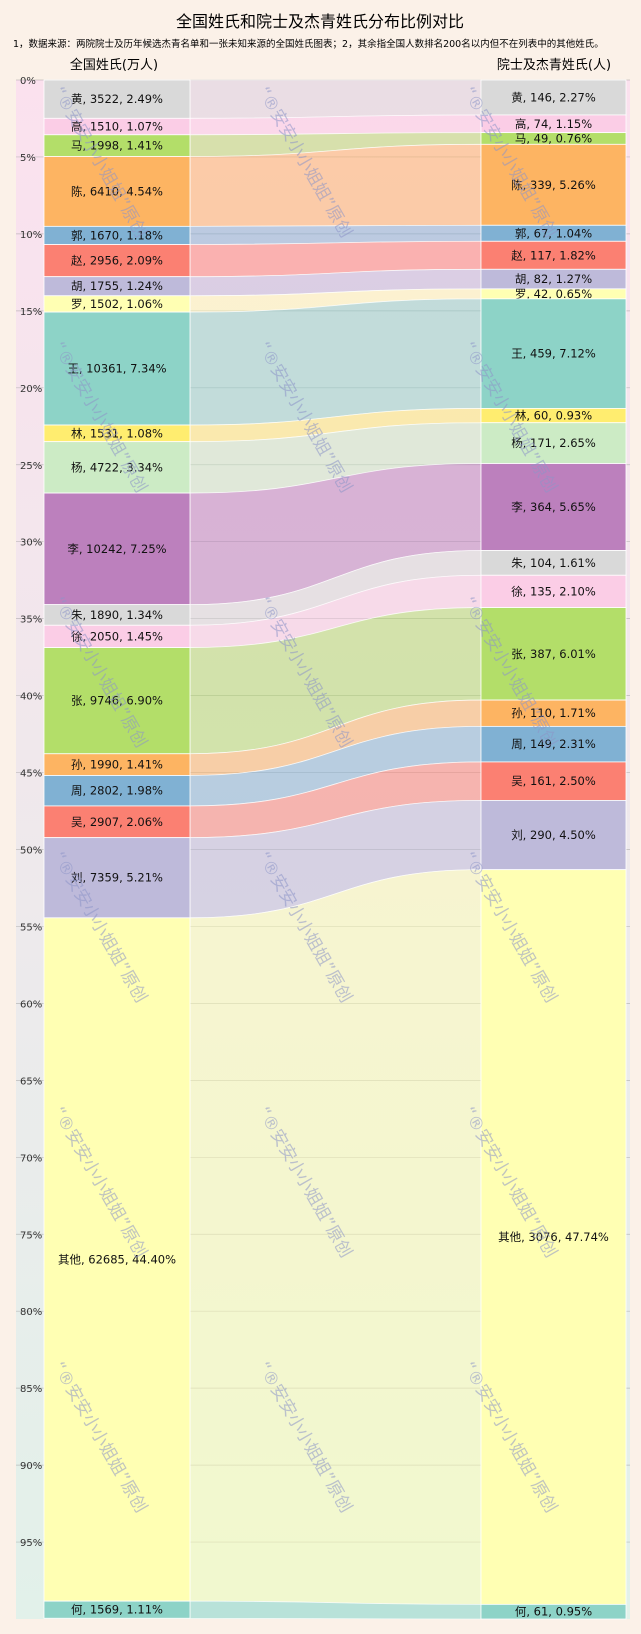 The width and height of the screenshot is (641, 1634). Describe the element at coordinates (31, 927) in the screenshot. I see `y-tick-label: 55%` at that location.